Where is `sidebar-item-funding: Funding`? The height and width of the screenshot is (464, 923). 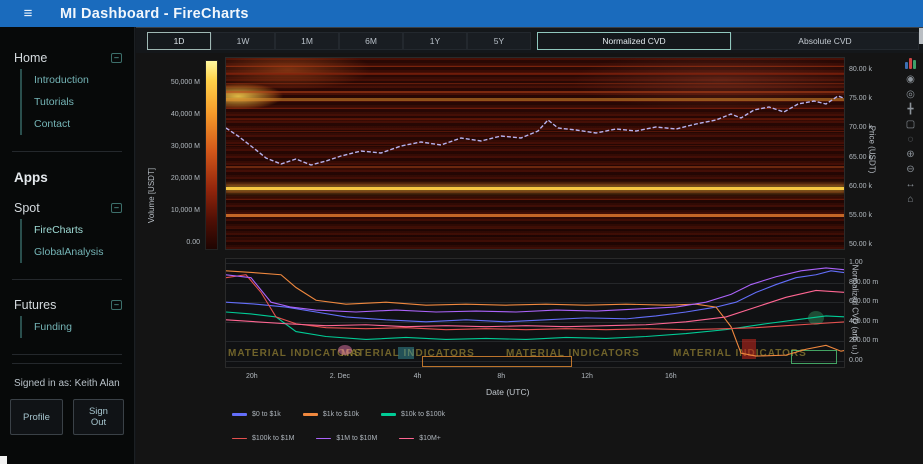
sidebar-item-funding: Funding is located at coordinates (53, 327).